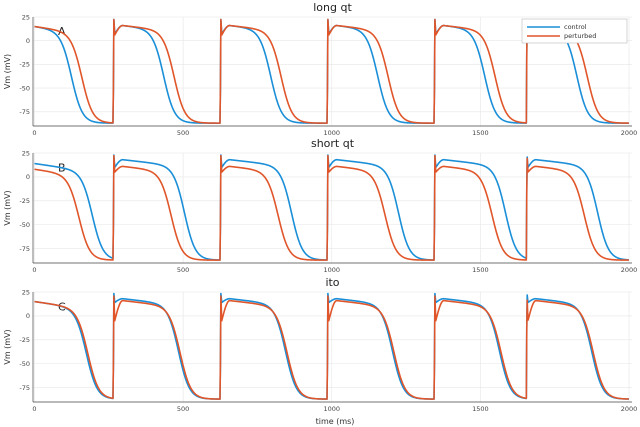 This screenshot has height=427, width=640. Describe the element at coordinates (333, 143) in the screenshot. I see `panel-title: short qt` at that location.